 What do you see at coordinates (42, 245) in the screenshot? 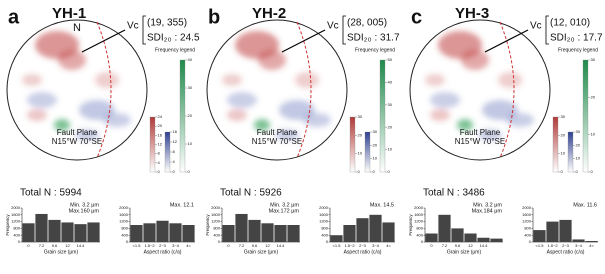
I see `x-tick-label: 7.2` at bounding box center [42, 245].